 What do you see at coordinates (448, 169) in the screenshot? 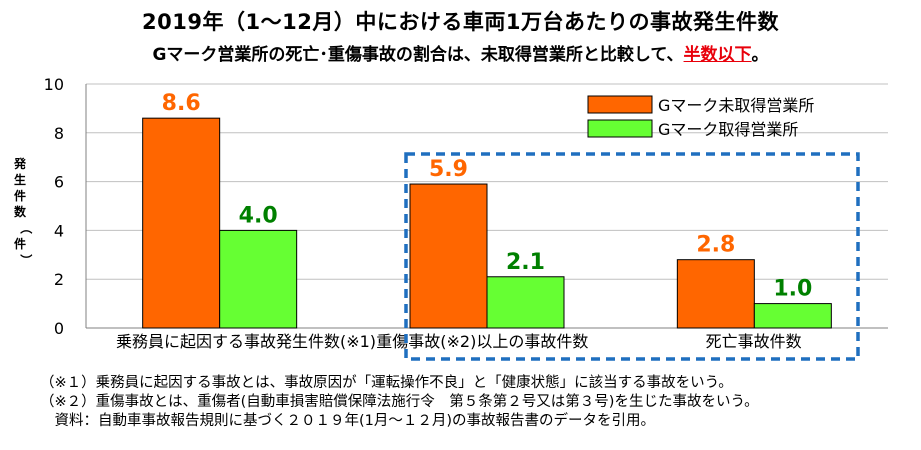
I see `data-label: 5.9` at bounding box center [448, 169].